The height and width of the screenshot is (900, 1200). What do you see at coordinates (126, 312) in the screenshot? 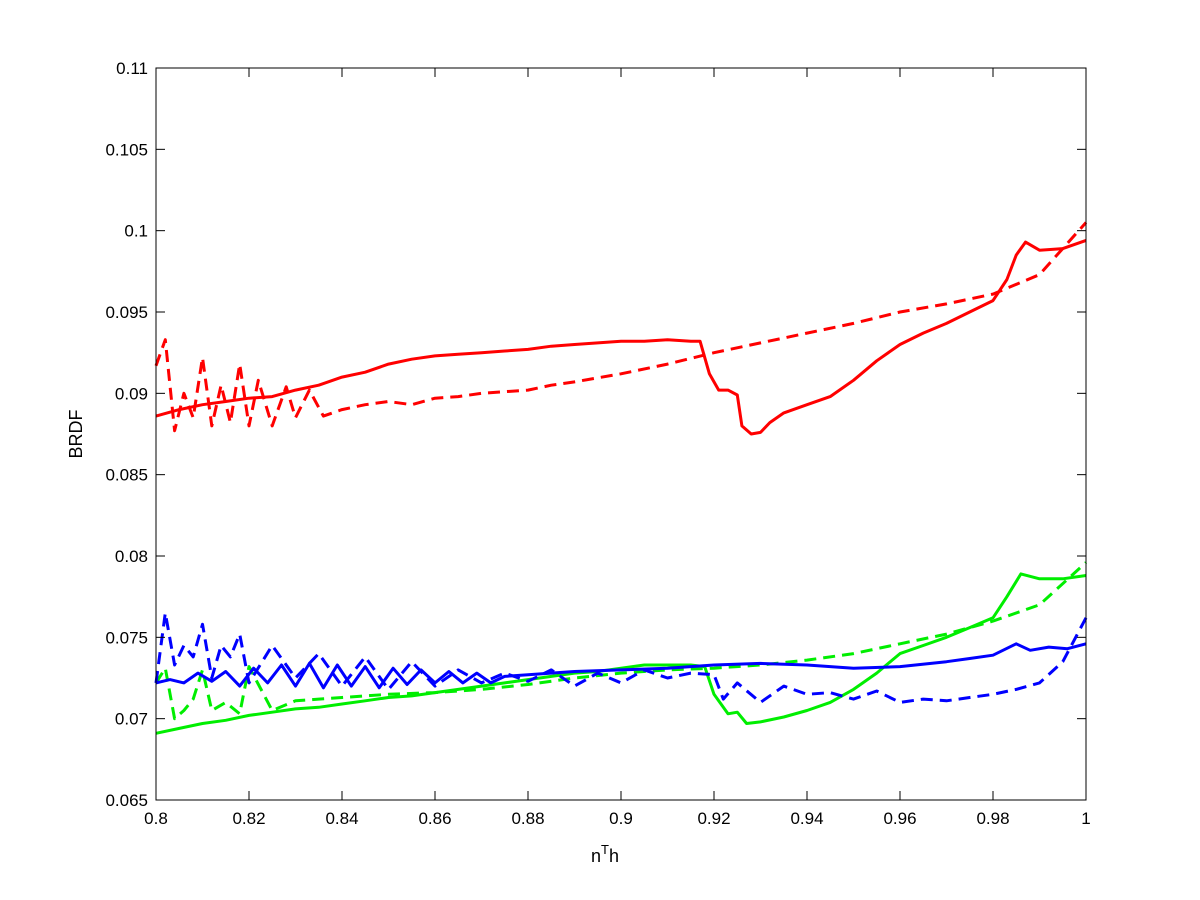
I see `y-tick-label: 0.095` at bounding box center [126, 312].